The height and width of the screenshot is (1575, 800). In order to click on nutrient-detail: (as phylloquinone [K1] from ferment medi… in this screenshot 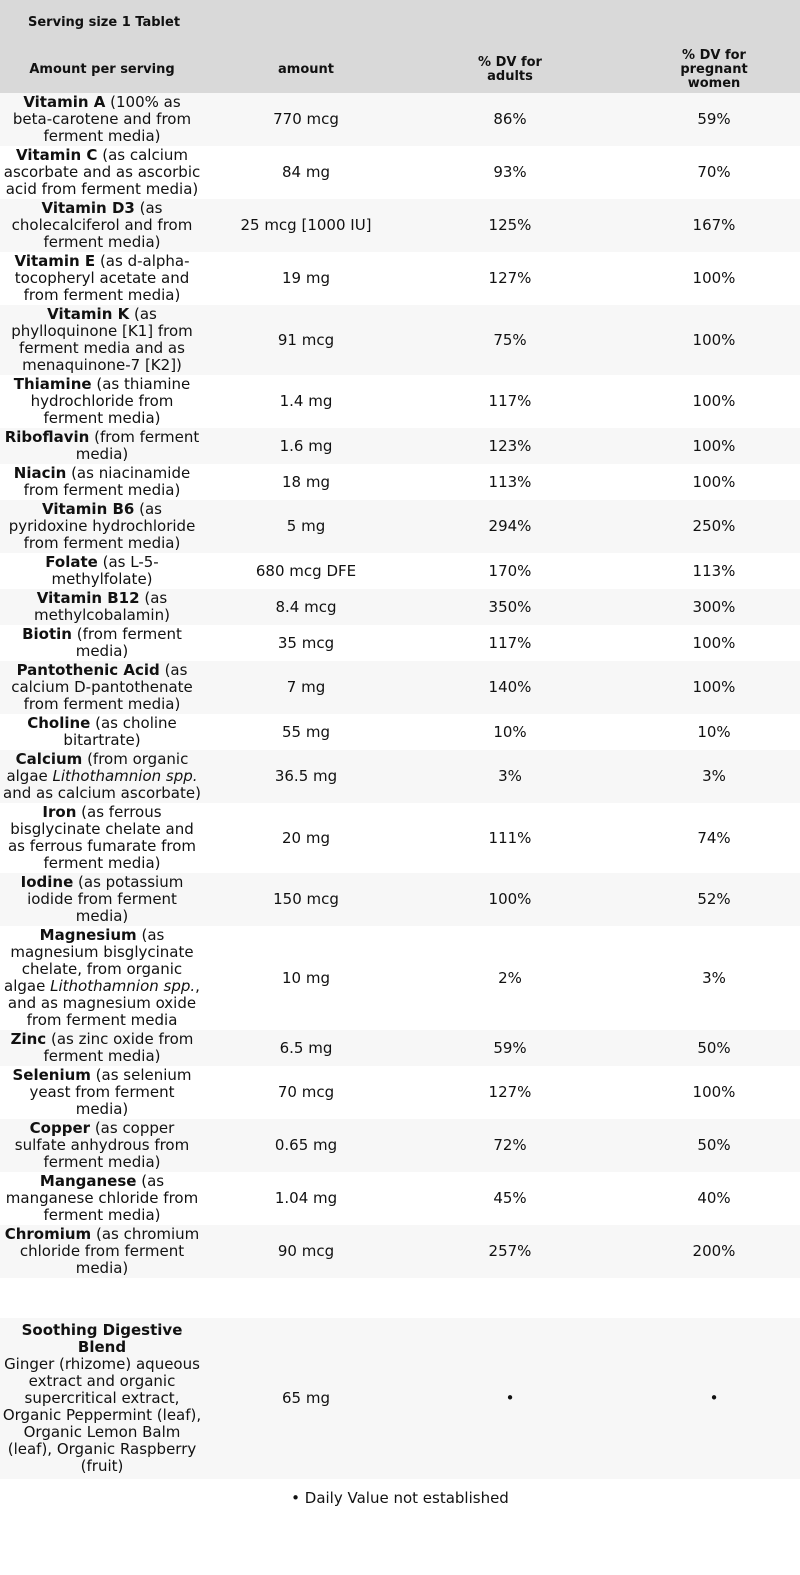, I will do `click(102, 339)`.